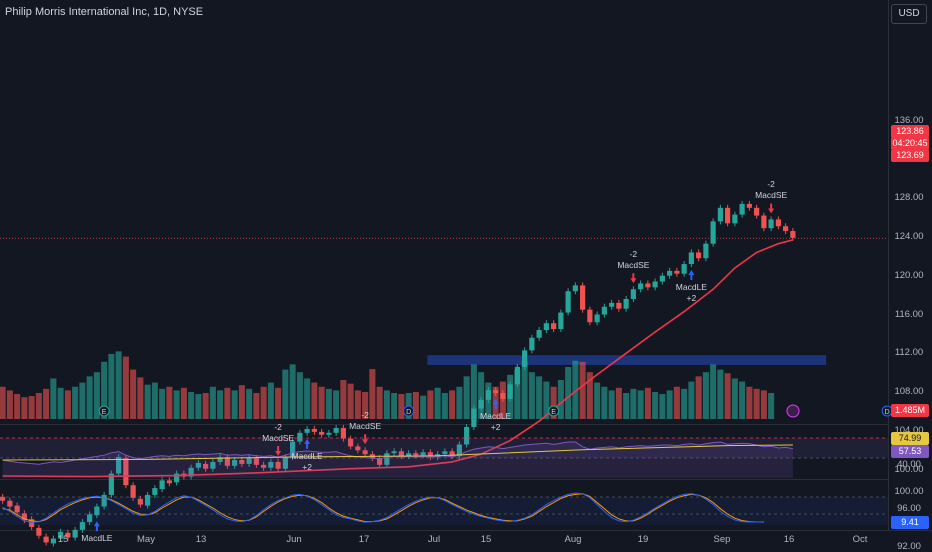 The width and height of the screenshot is (932, 552). I want to click on event-marker-label: E, so click(553, 412).